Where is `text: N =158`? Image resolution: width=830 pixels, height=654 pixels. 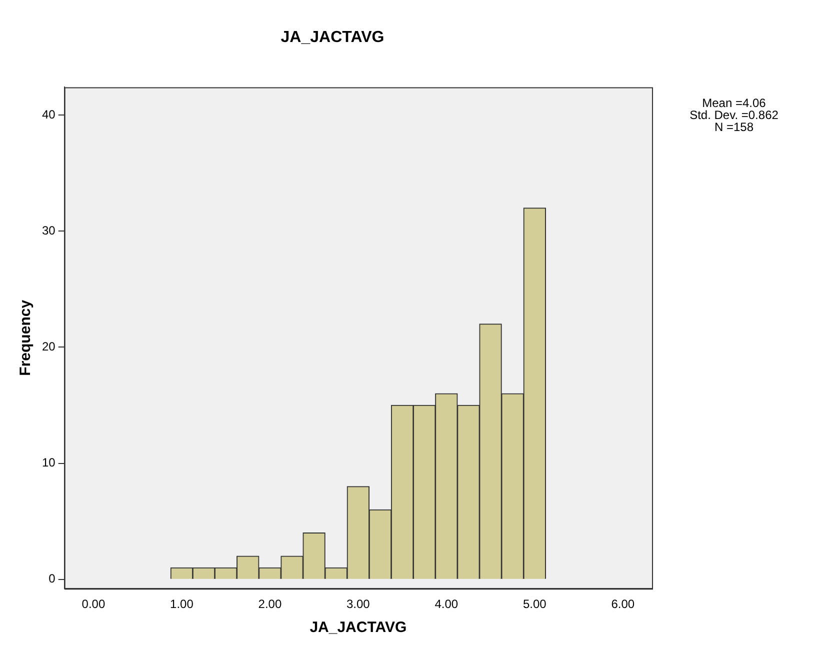 text: N =158 is located at coordinates (734, 127).